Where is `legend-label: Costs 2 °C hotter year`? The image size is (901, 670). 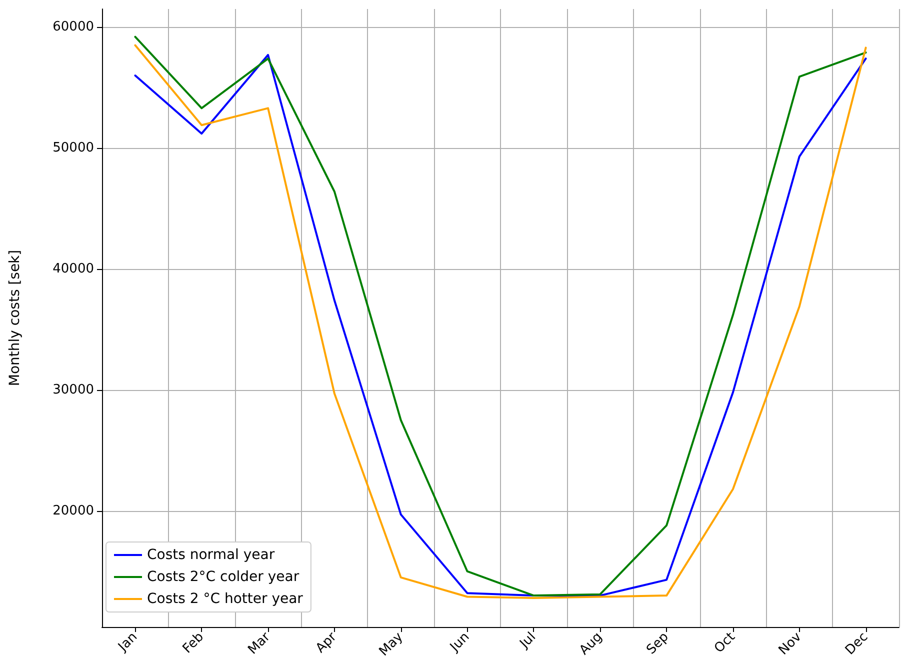 legend-label: Costs 2 °C hotter year is located at coordinates (225, 599).